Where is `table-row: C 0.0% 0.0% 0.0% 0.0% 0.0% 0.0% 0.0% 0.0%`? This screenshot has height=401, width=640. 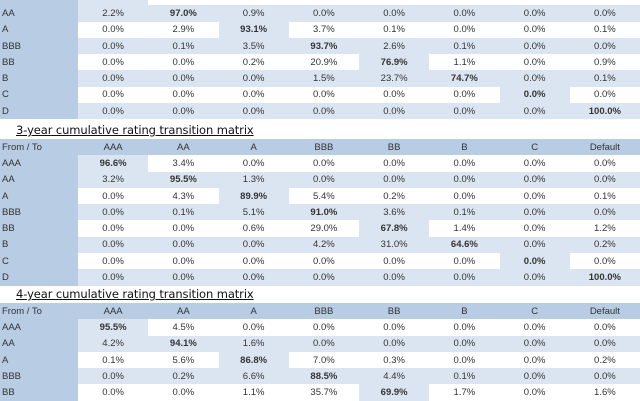 table-row: C 0.0% 0.0% 0.0% 0.0% 0.0% 0.0% 0.0% 0.0% is located at coordinates (320, 261).